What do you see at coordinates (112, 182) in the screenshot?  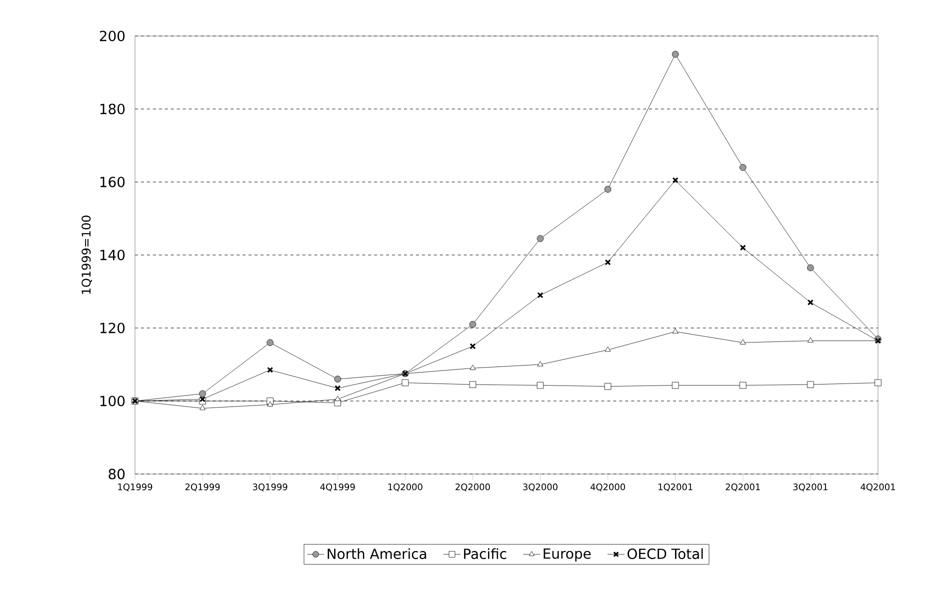 I see `y-tick-label: 160` at bounding box center [112, 182].